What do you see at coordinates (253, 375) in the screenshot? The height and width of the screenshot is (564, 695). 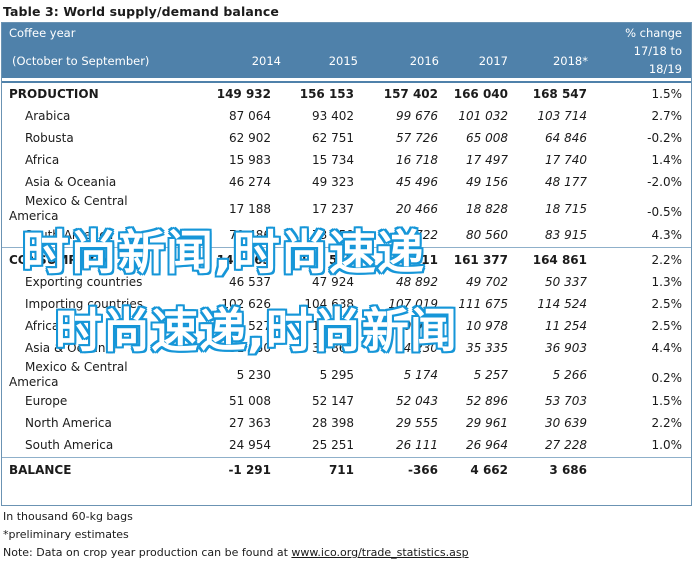 I see `value-2014: 5 230` at bounding box center [253, 375].